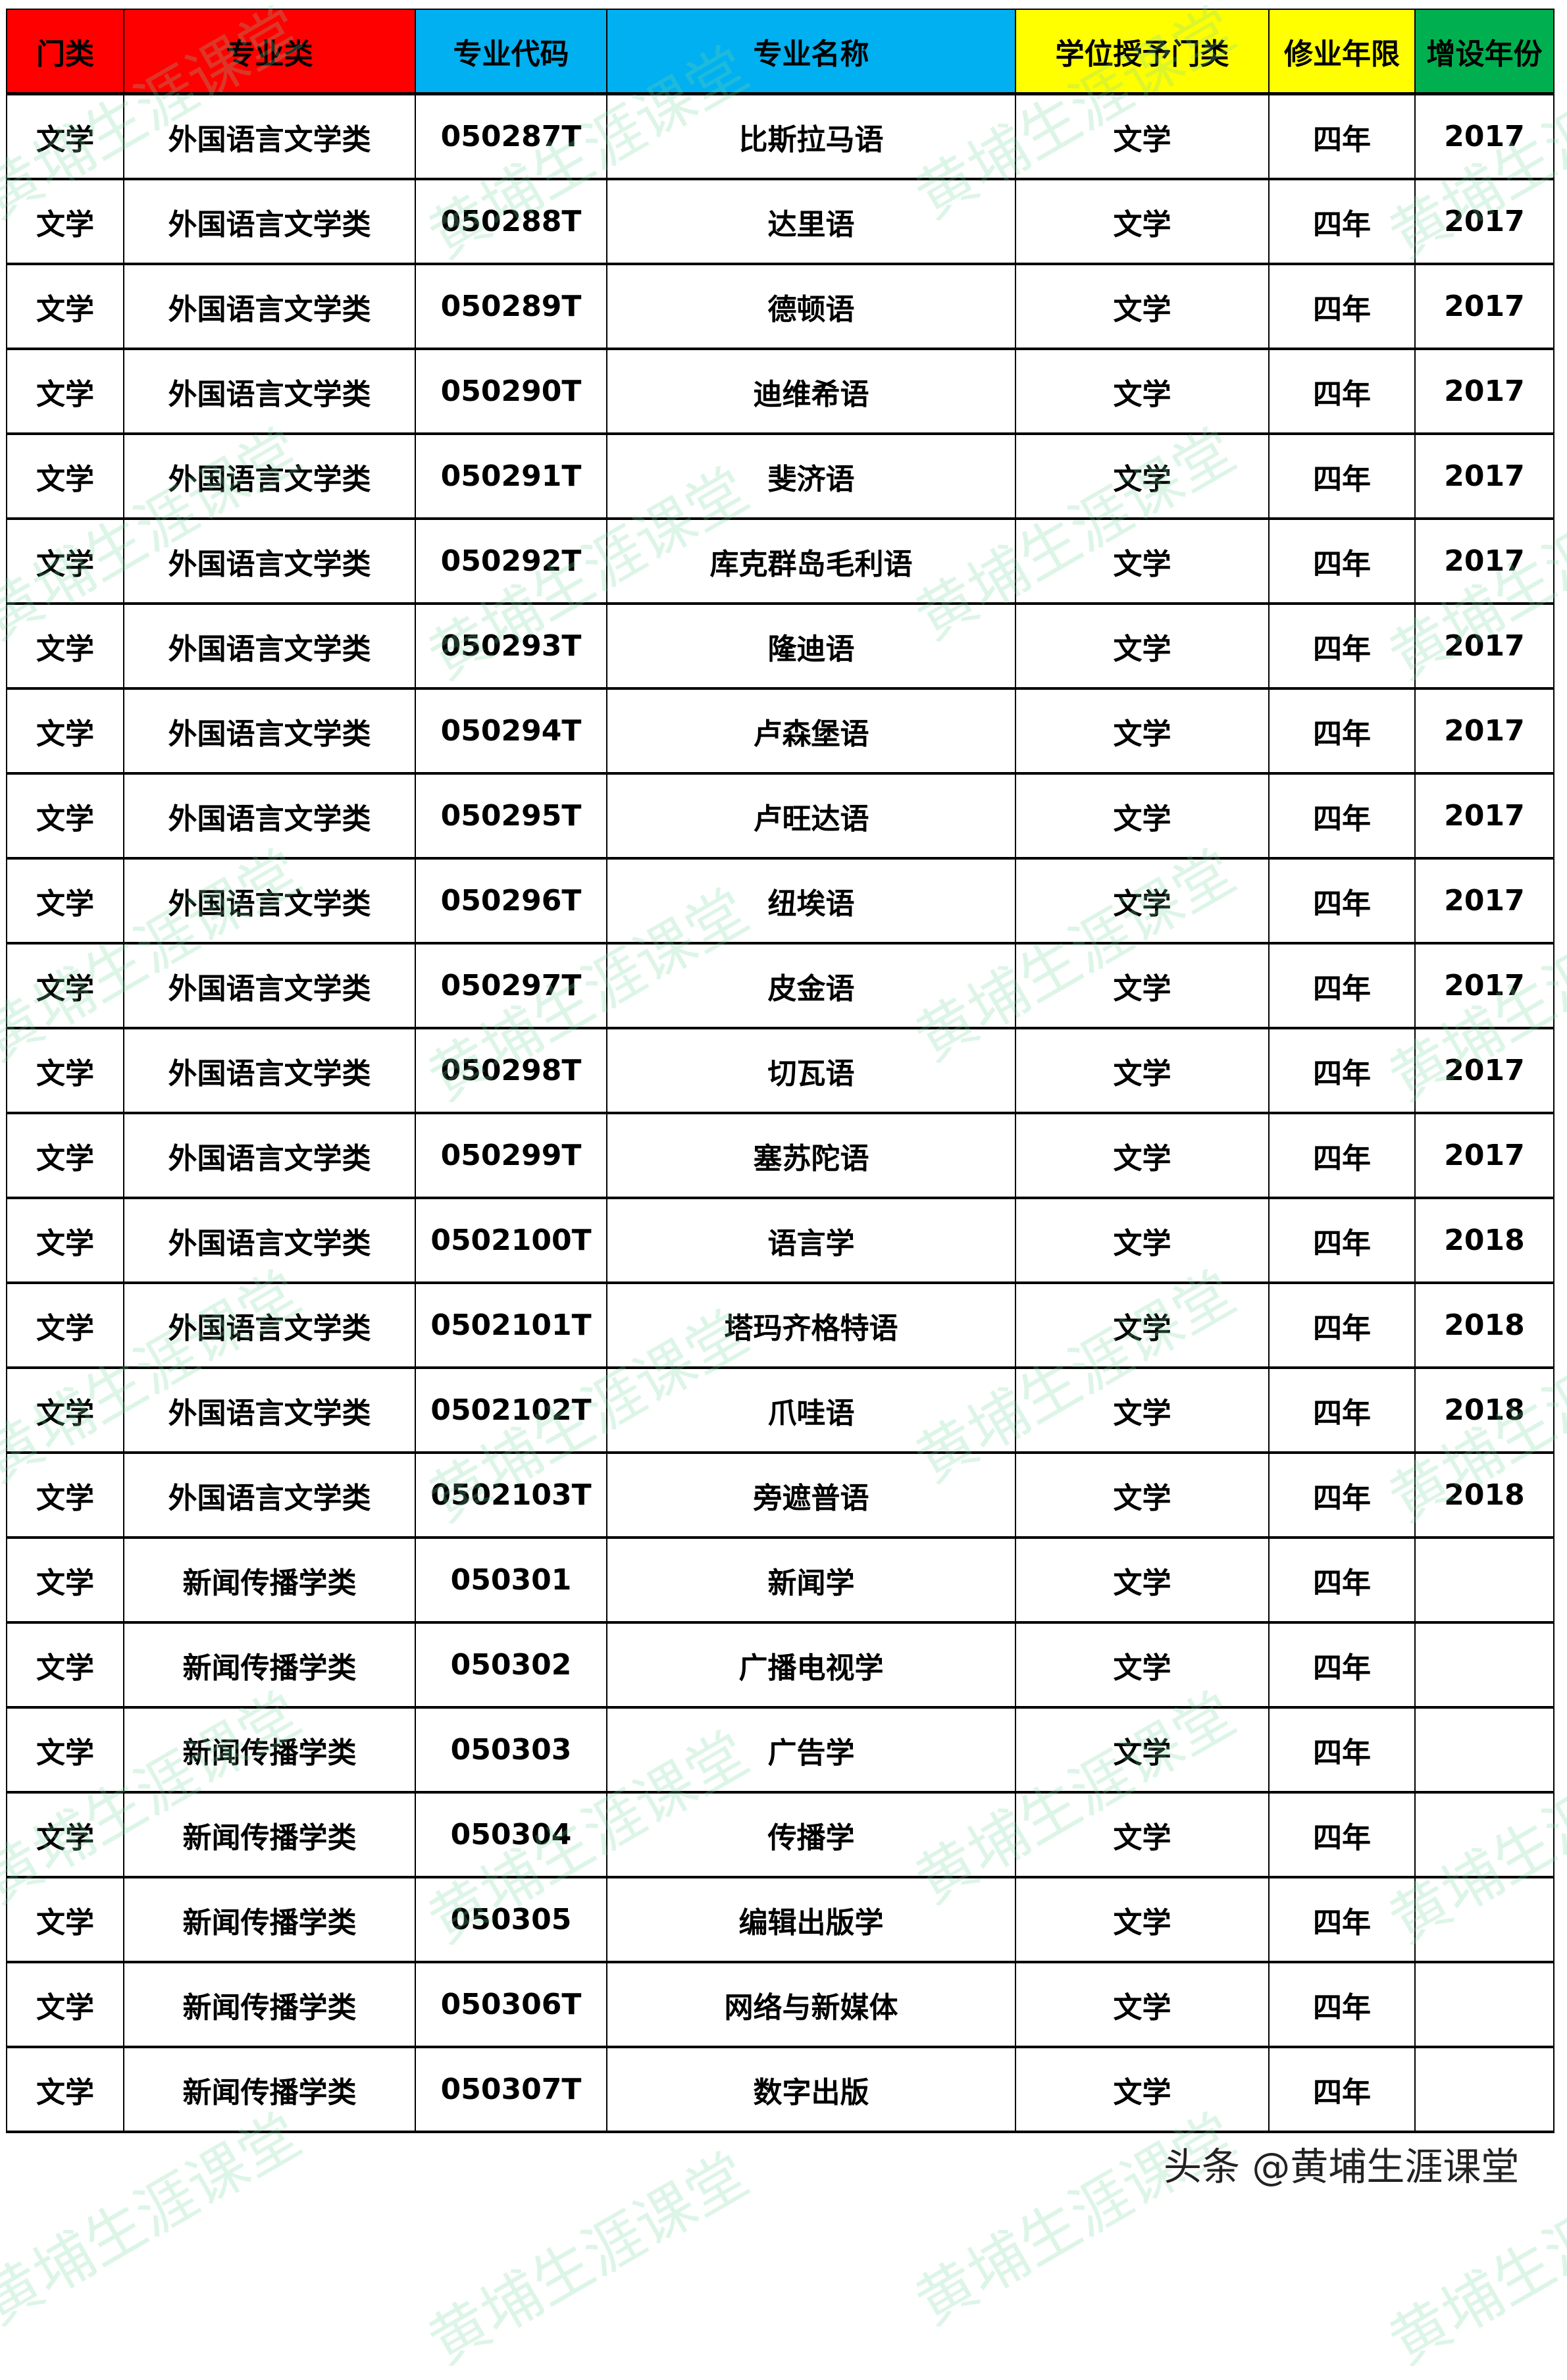  What do you see at coordinates (511, 1155) in the screenshot?
I see `cell-major-code: 050299T` at bounding box center [511, 1155].